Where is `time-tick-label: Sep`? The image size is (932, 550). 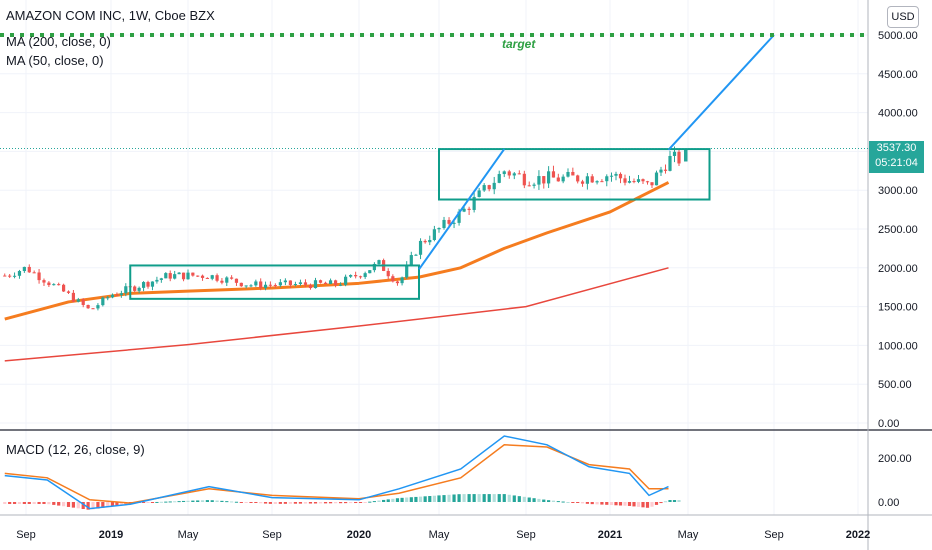
time-tick-label: Sep is located at coordinates (774, 535).